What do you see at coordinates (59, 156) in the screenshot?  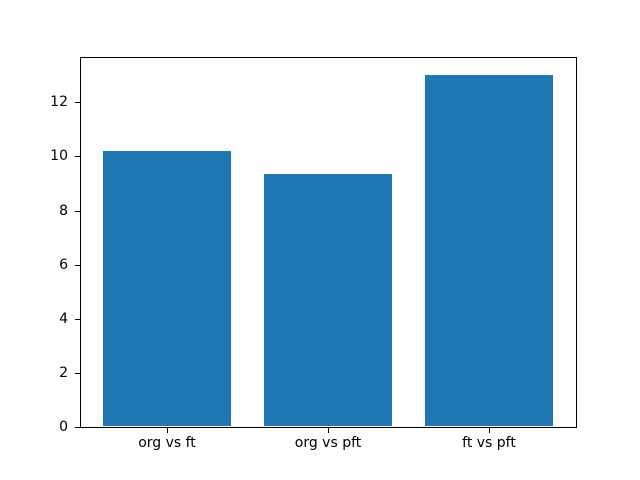 I see `y-tick-label: 10` at bounding box center [59, 156].